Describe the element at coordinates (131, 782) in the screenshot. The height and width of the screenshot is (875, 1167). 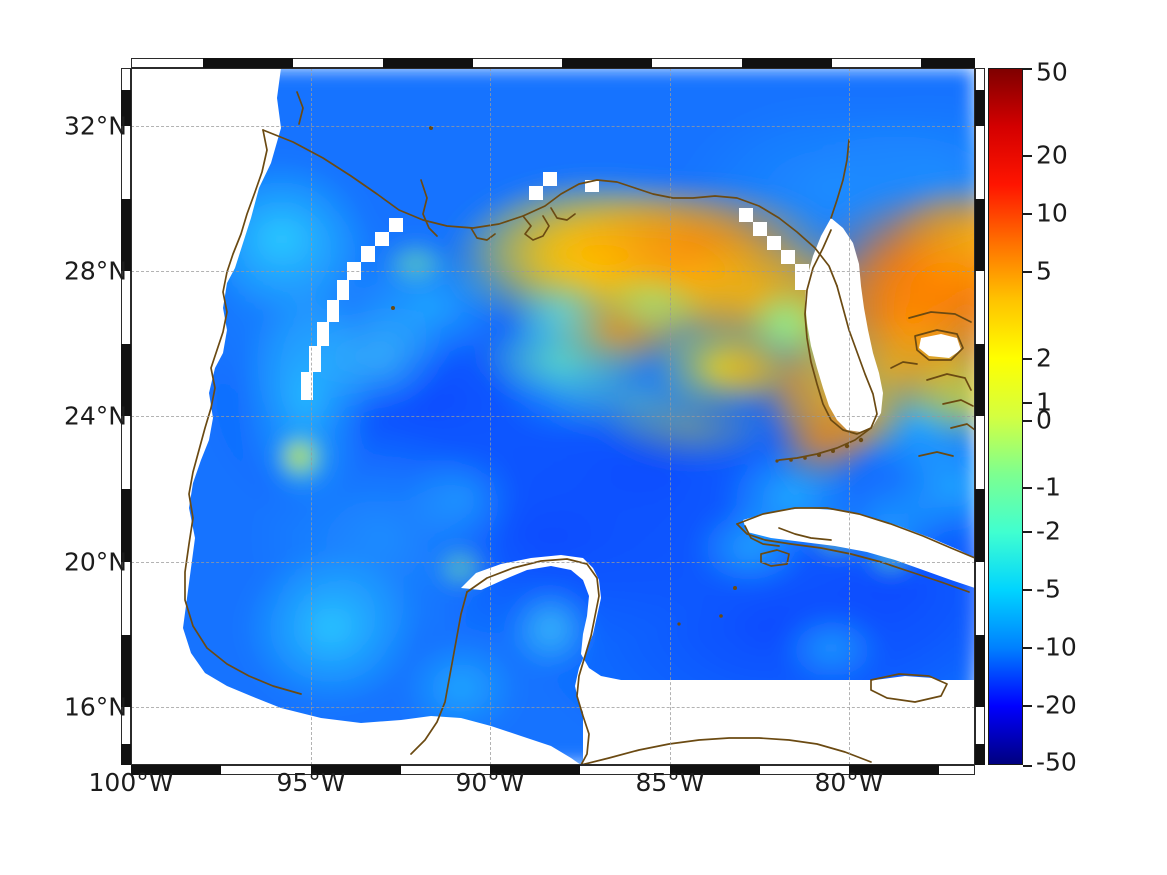
I see `x-tick-label-0: 100°W` at that location.